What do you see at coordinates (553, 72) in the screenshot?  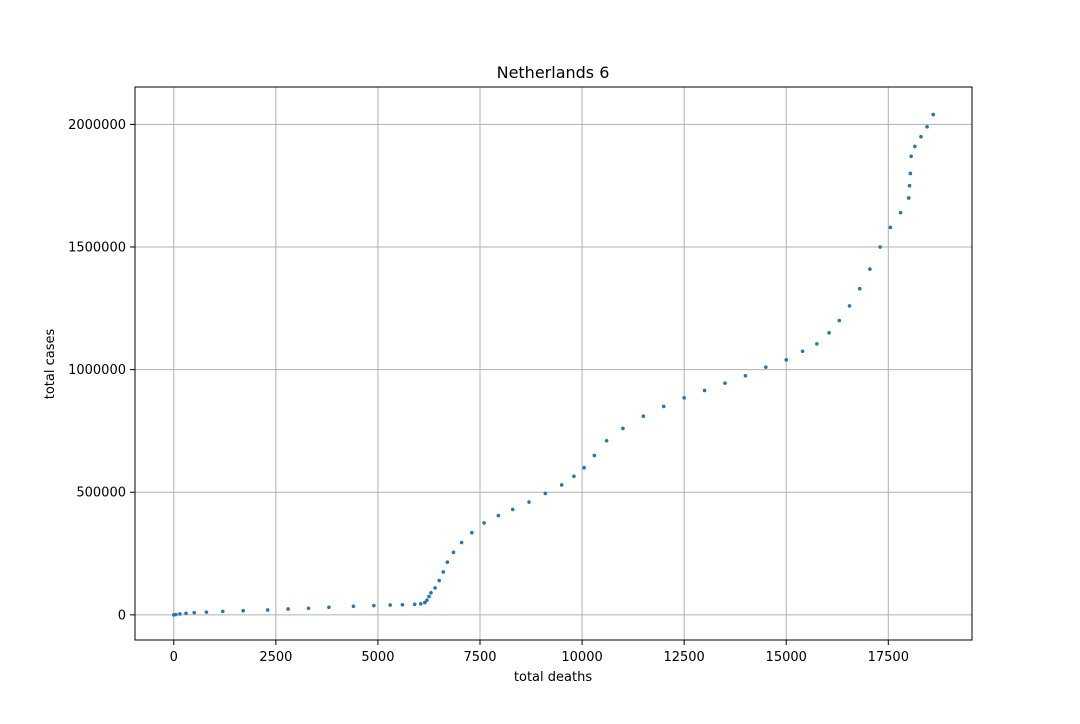 I see `chart-title: Netherlands 6` at bounding box center [553, 72].